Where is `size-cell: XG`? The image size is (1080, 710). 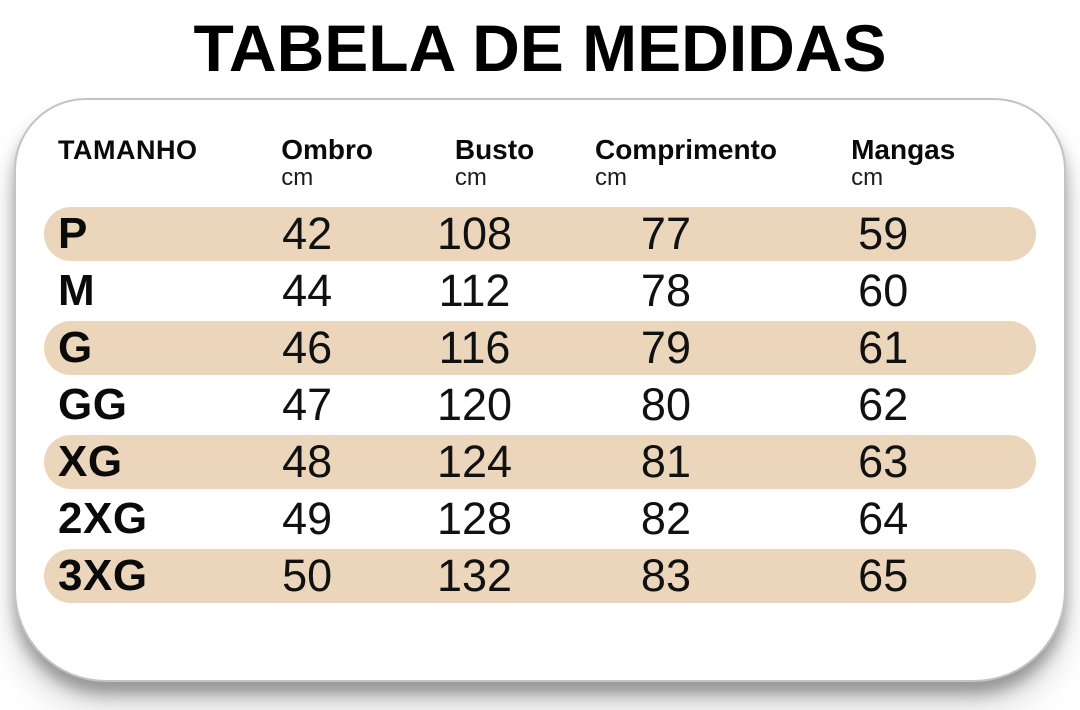
size-cell: XG is located at coordinates (90, 461).